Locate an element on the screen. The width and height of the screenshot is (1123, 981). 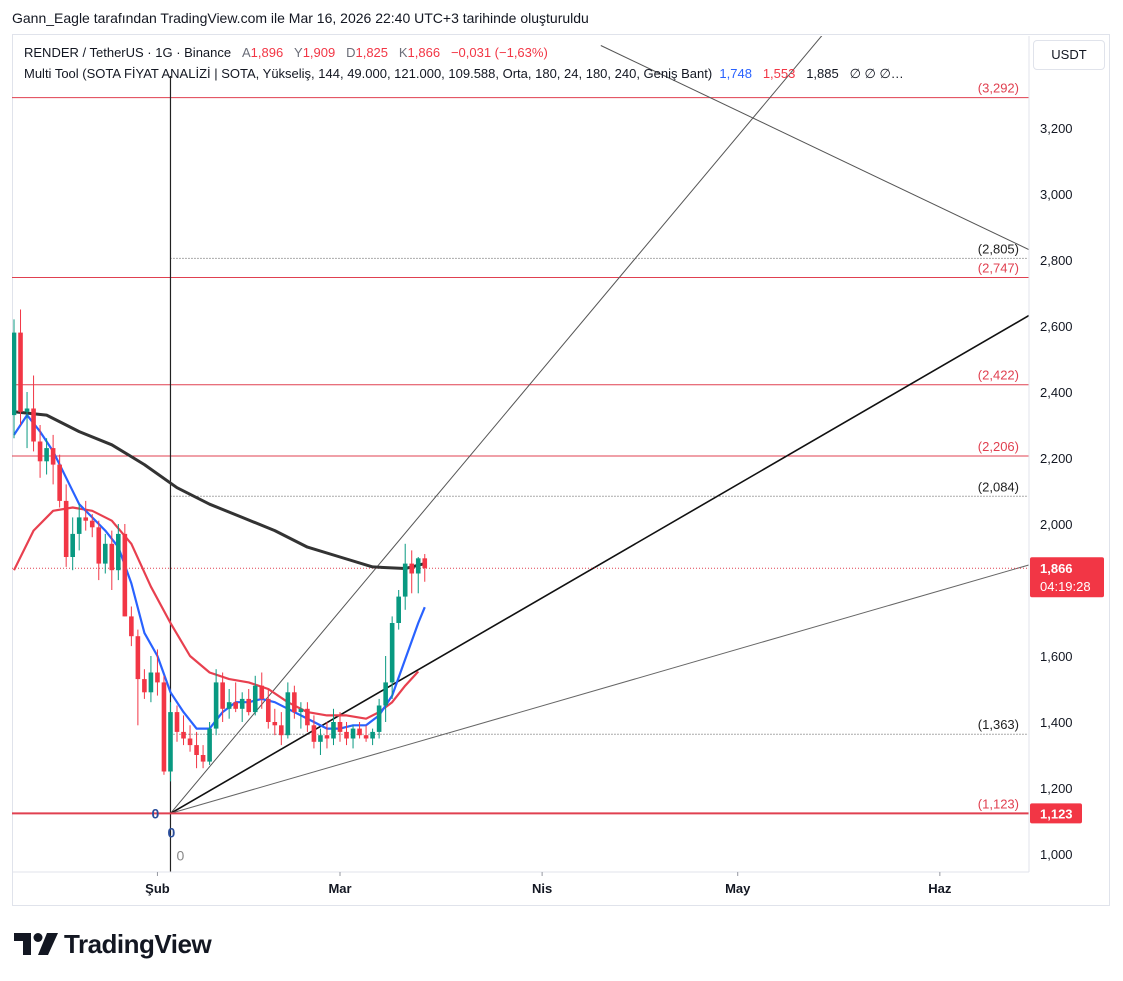
last-price-tag-bg is located at coordinates (1067, 577).